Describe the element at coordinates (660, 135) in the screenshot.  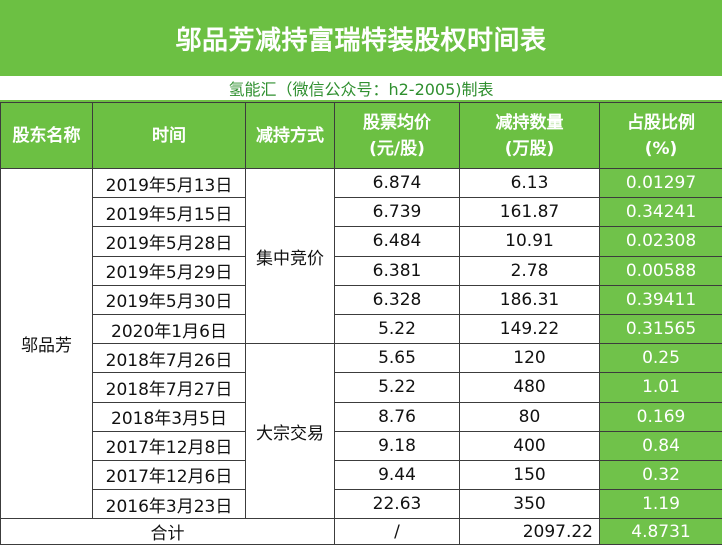
I see `header-ratio: 占股比例 (%)` at that location.